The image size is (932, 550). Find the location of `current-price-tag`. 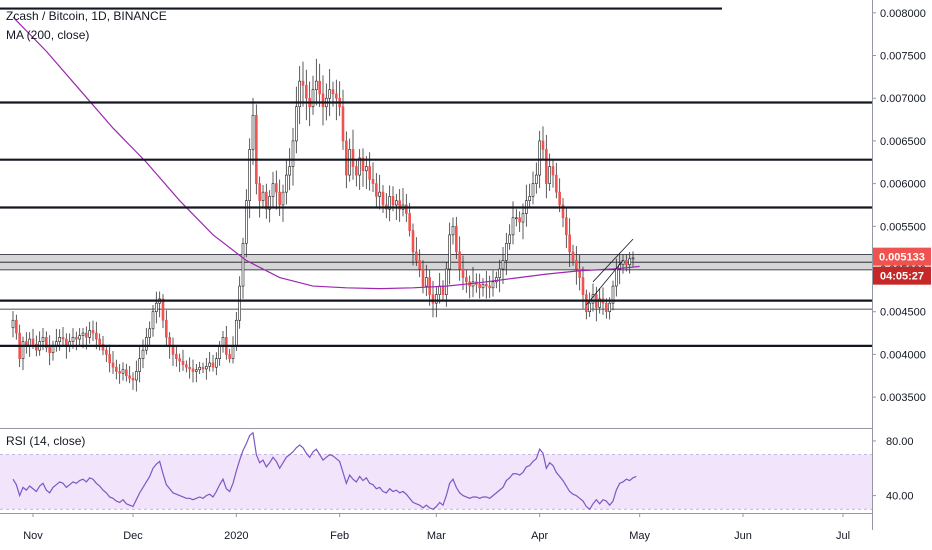

current-price-tag is located at coordinates (902, 256).